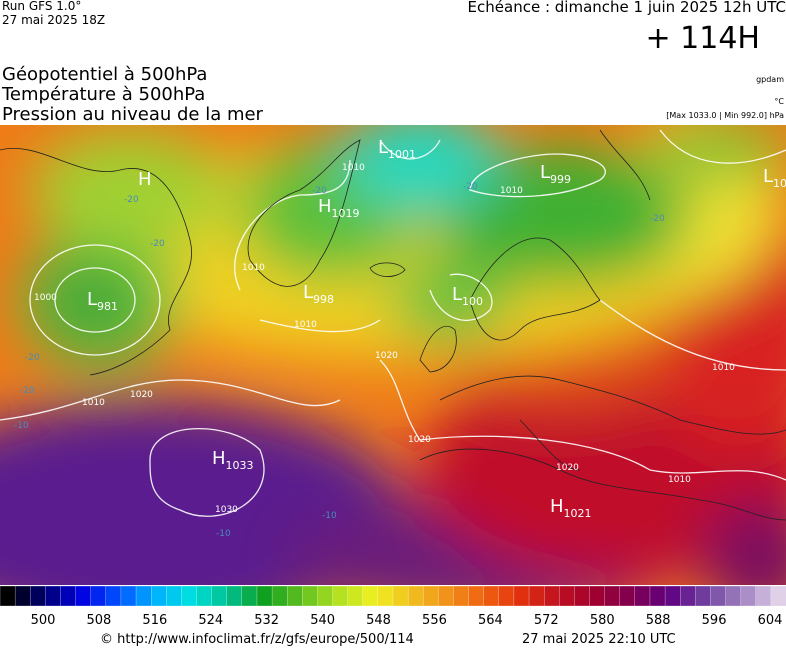  Describe the element at coordinates (133, 114) in the screenshot. I see `title: Pression au niveau de la mer` at that location.